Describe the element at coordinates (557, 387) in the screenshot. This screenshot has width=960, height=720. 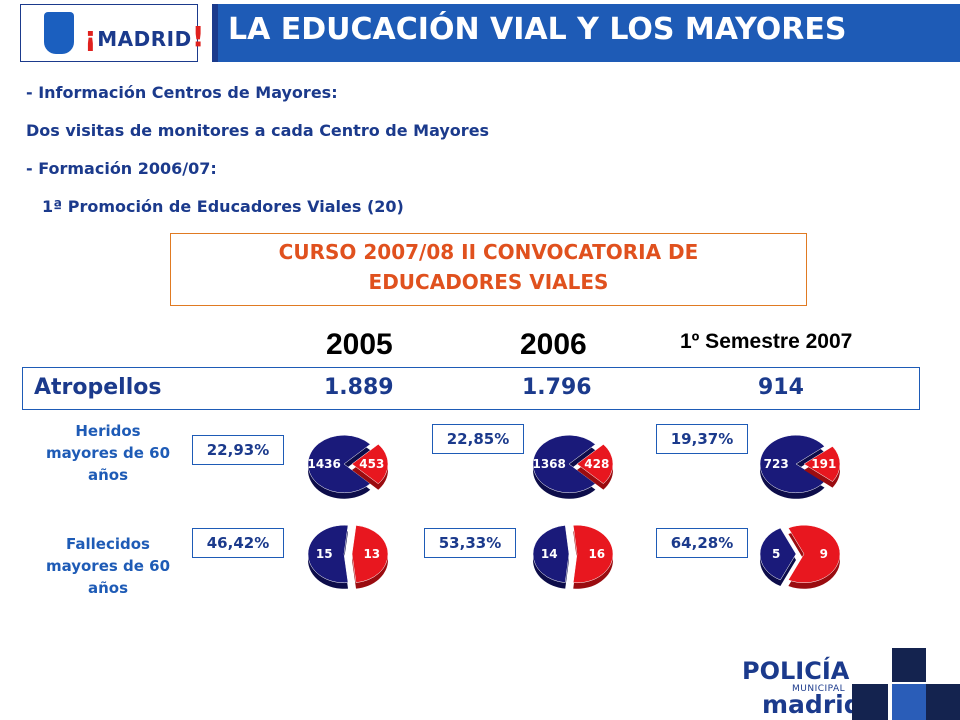
I see `atropellos-2006: 1.796` at that location.